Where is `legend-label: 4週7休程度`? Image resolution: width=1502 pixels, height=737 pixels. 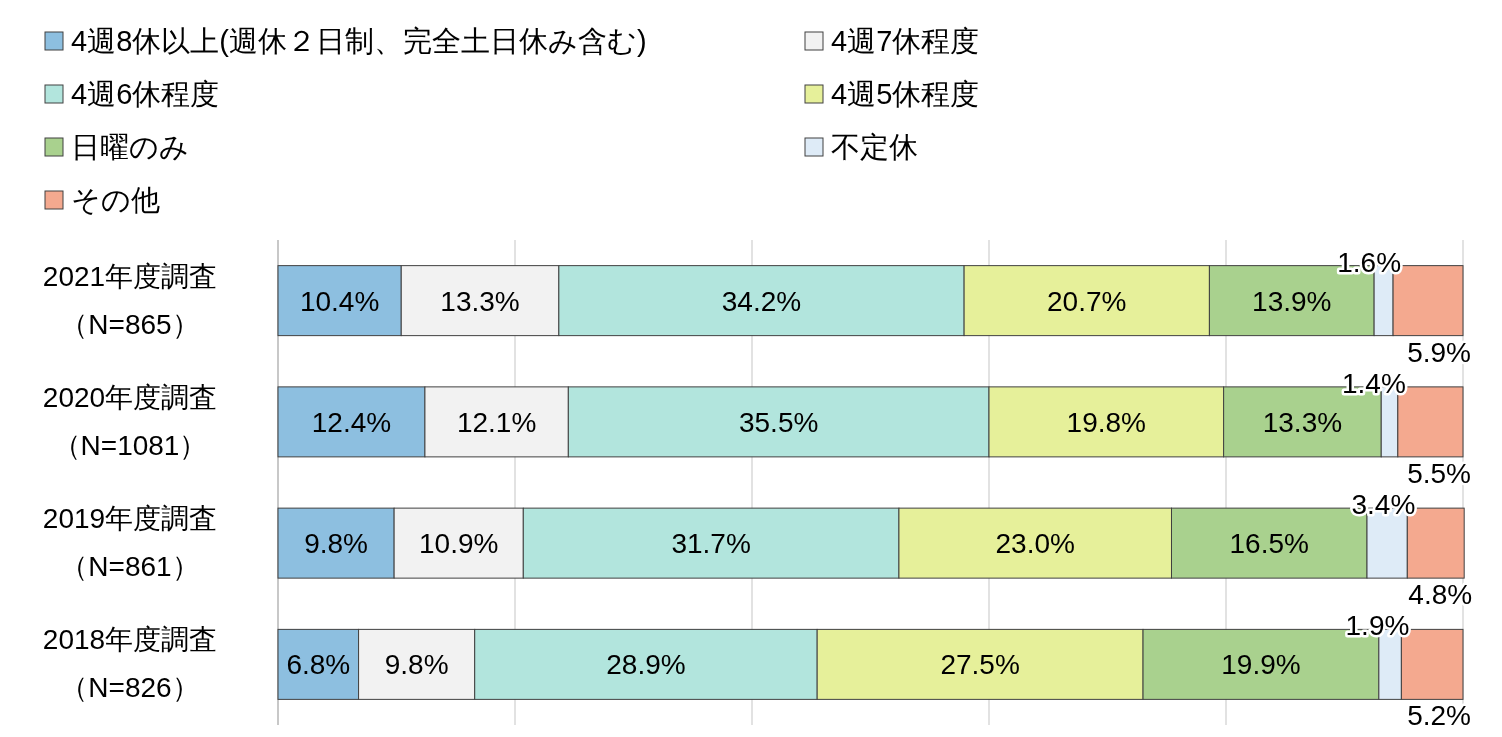 legend-label: 4週7休程度 is located at coordinates (905, 41).